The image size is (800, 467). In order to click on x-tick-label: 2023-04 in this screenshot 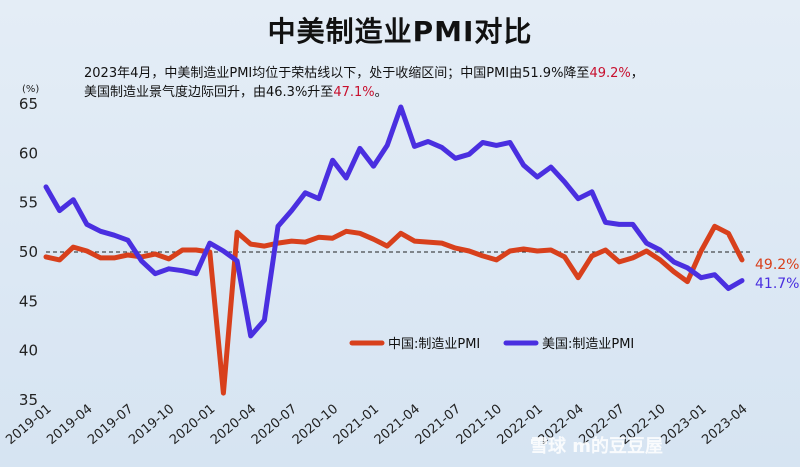, I will do `click(724, 425)`.